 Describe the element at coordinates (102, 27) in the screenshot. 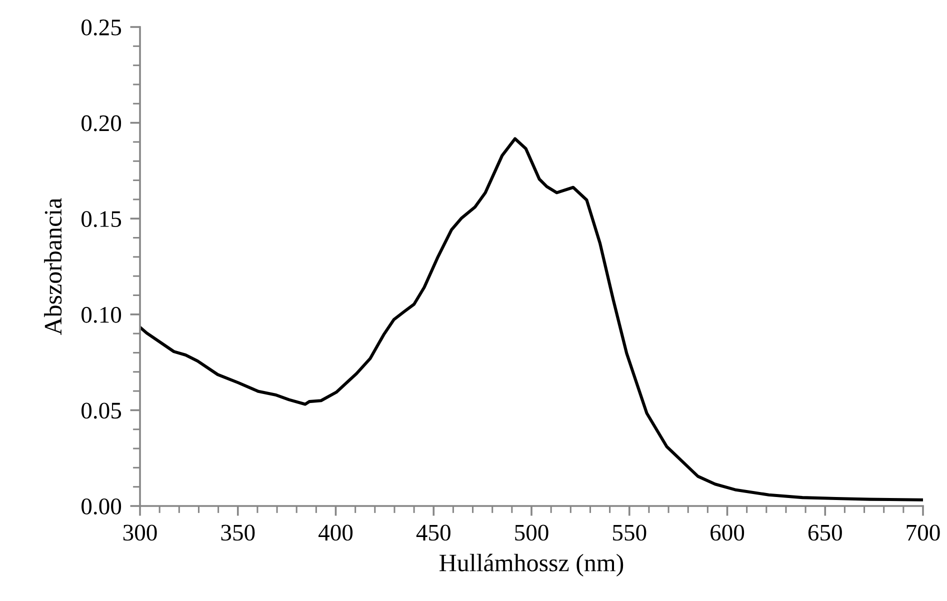

I see `y-tick-label: 0.25` at that location.